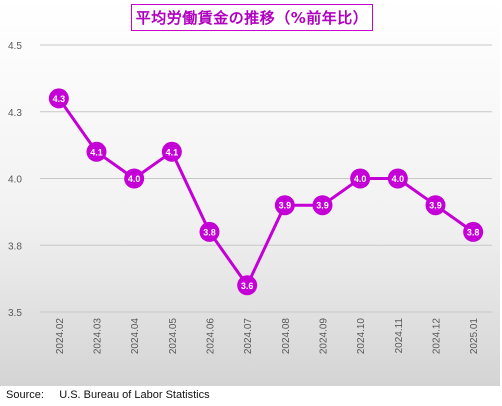 The height and width of the screenshot is (406, 502). I want to click on data-label: 3.6, so click(247, 286).